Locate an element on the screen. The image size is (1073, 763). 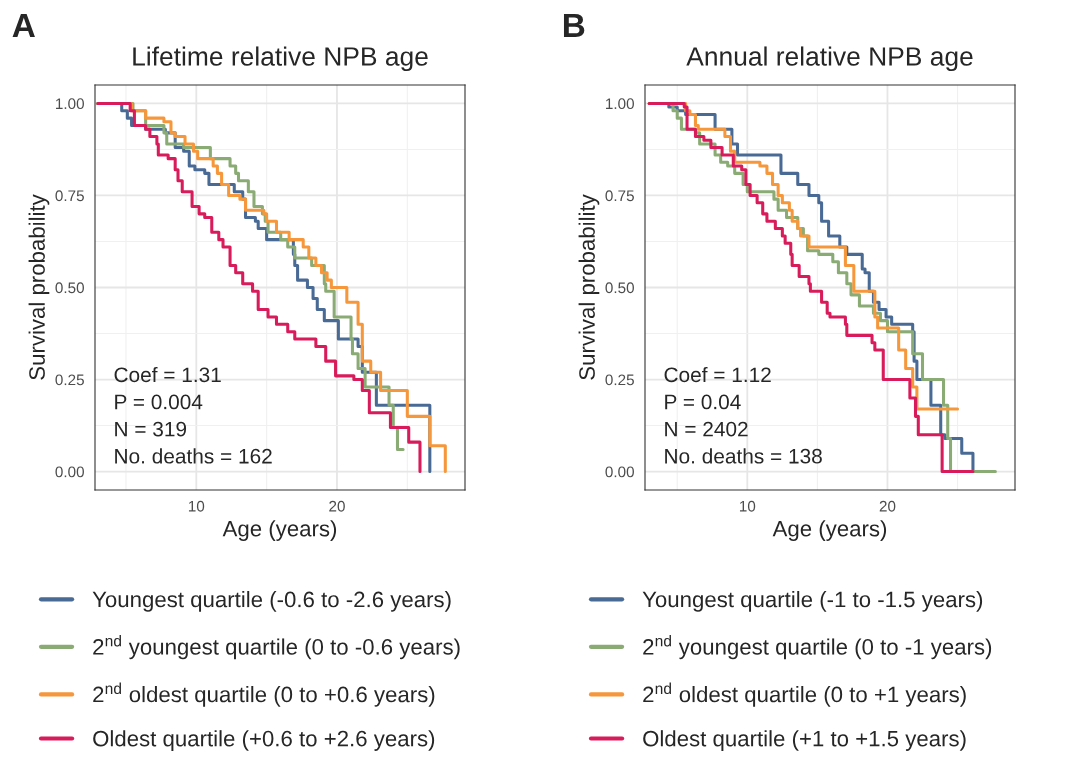
annotation: No. deaths = 138 is located at coordinates (743, 456).